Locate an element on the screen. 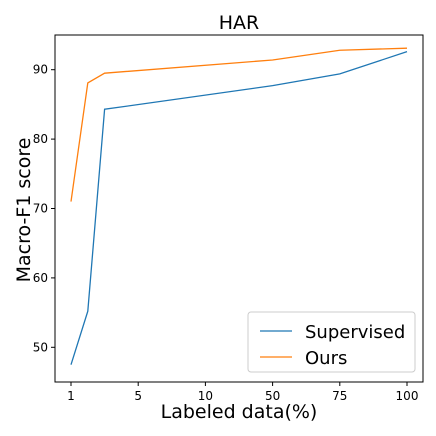 The width and height of the screenshot is (436, 436). y-tick-label: 60 is located at coordinates (40, 278).